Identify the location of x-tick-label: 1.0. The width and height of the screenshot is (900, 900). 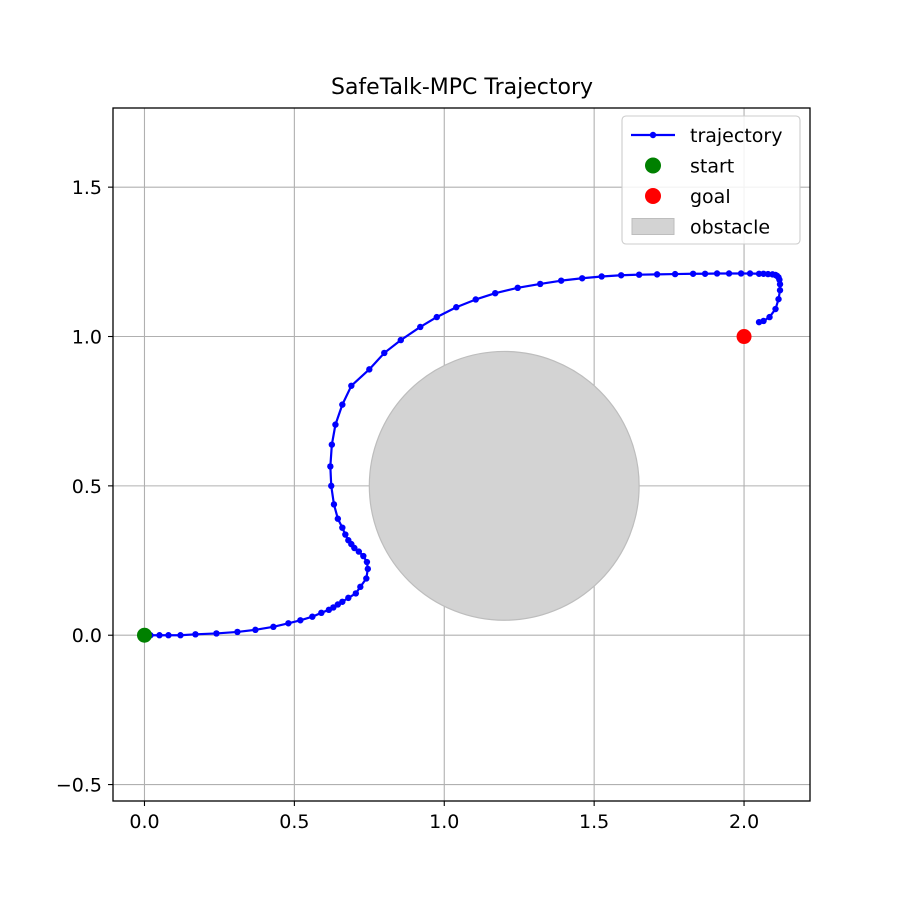
(444, 822).